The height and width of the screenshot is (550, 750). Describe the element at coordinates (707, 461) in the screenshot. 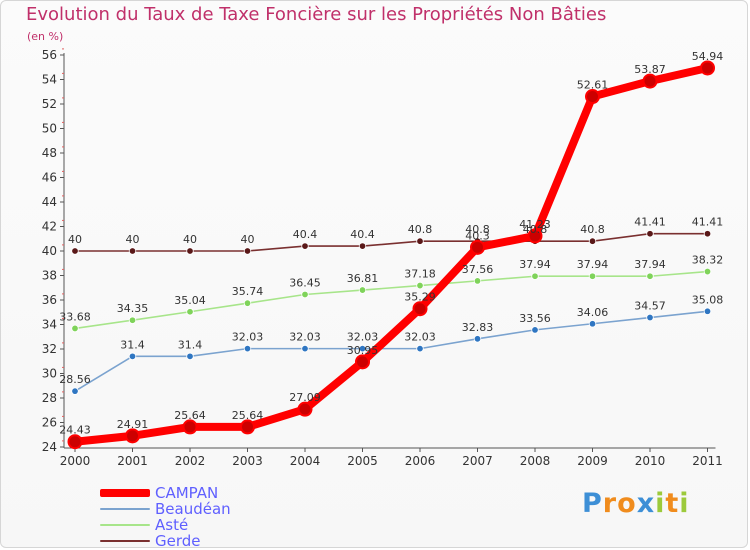

I see `x-tick-label: 2011` at that location.